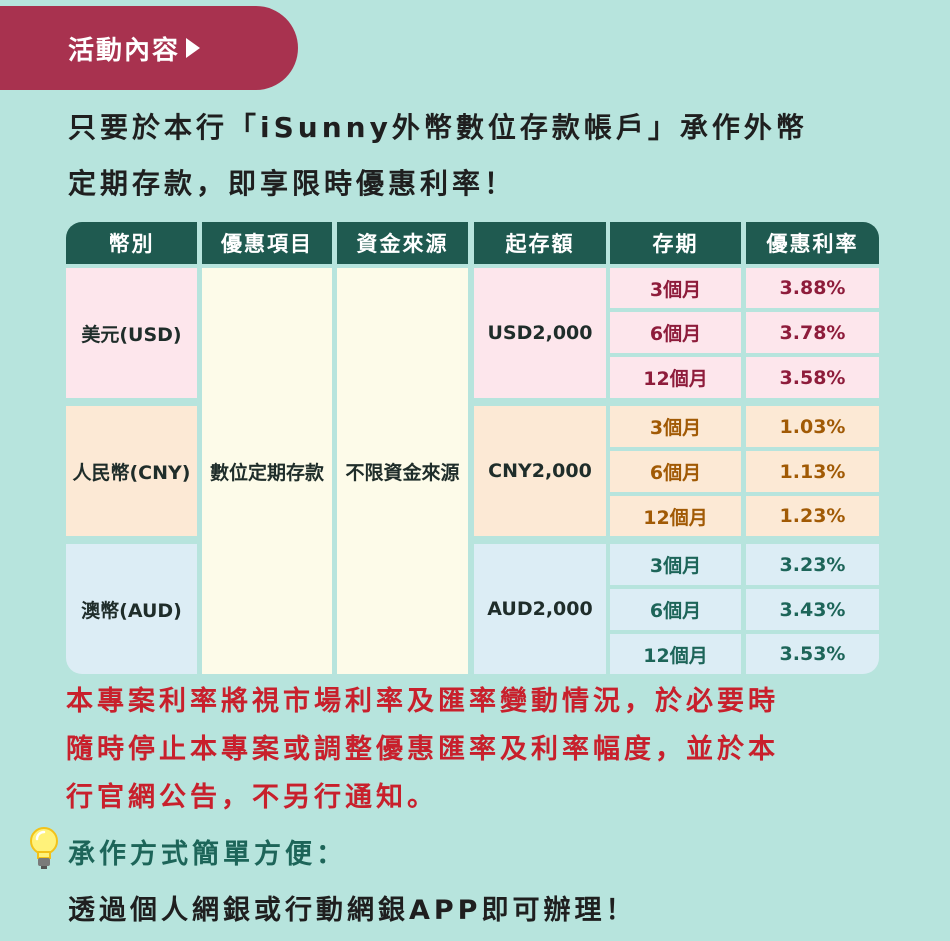  What do you see at coordinates (812, 564) in the screenshot?
I see `rate-cell: 3.23%` at bounding box center [812, 564].